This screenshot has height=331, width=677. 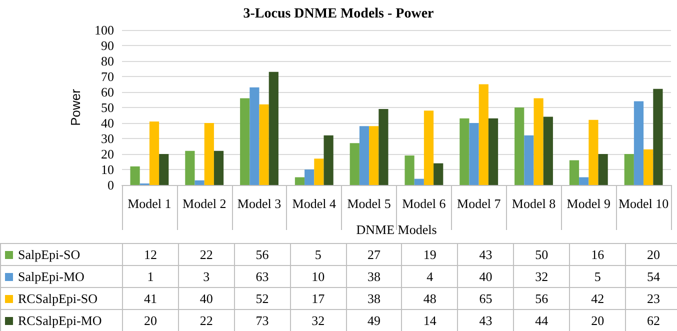 I want to click on y-tick-label: 40, so click(x=107, y=123).